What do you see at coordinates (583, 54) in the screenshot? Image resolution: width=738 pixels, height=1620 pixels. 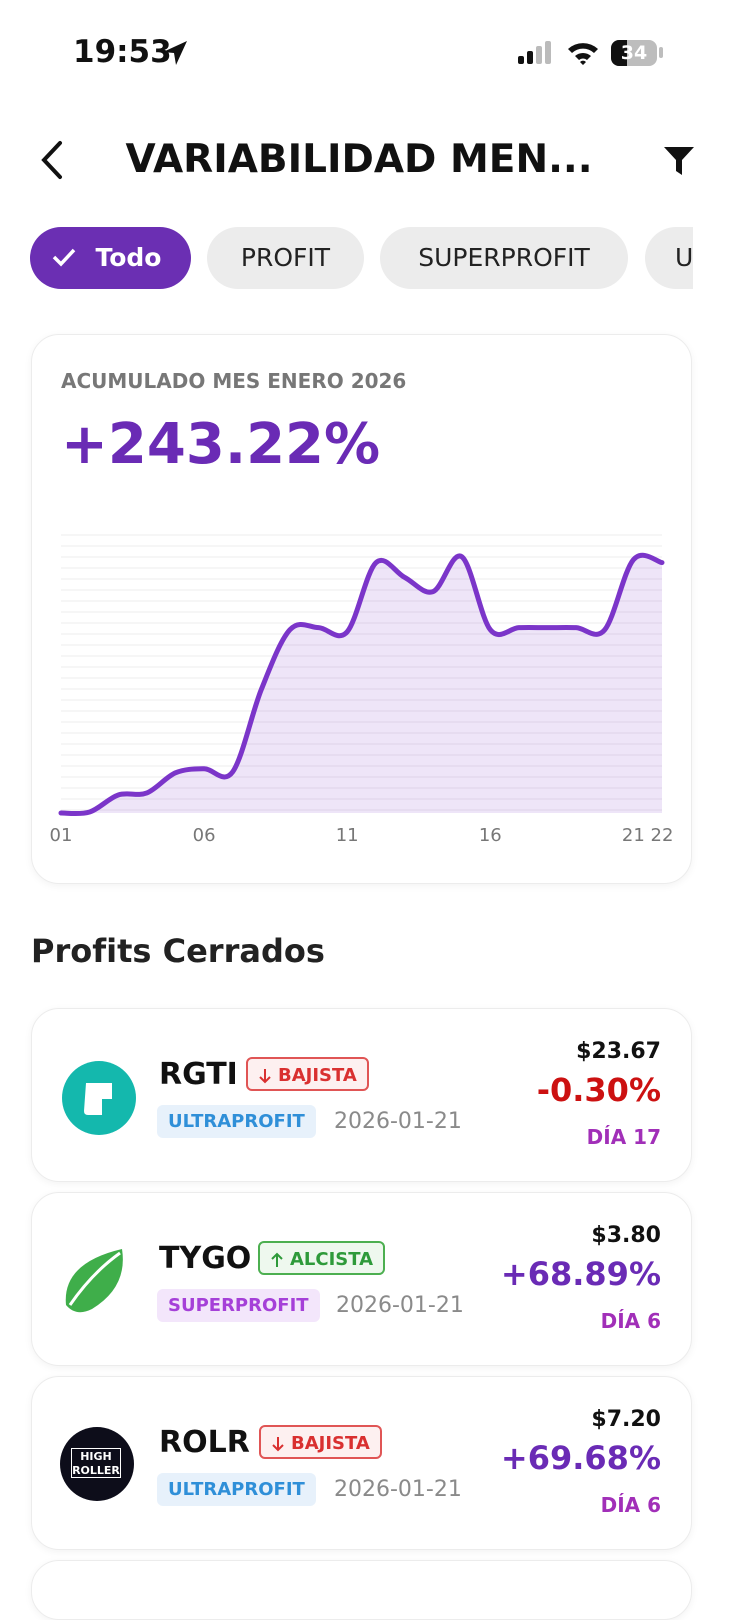 I see `wifi-icon` at bounding box center [583, 54].